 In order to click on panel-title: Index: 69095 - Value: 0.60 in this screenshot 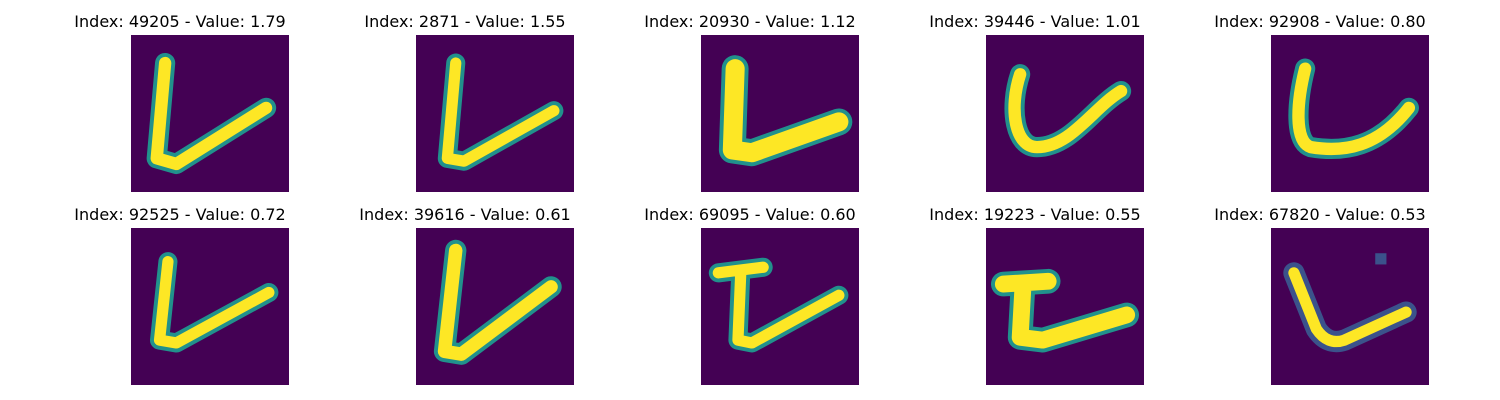, I will do `click(750, 214)`.